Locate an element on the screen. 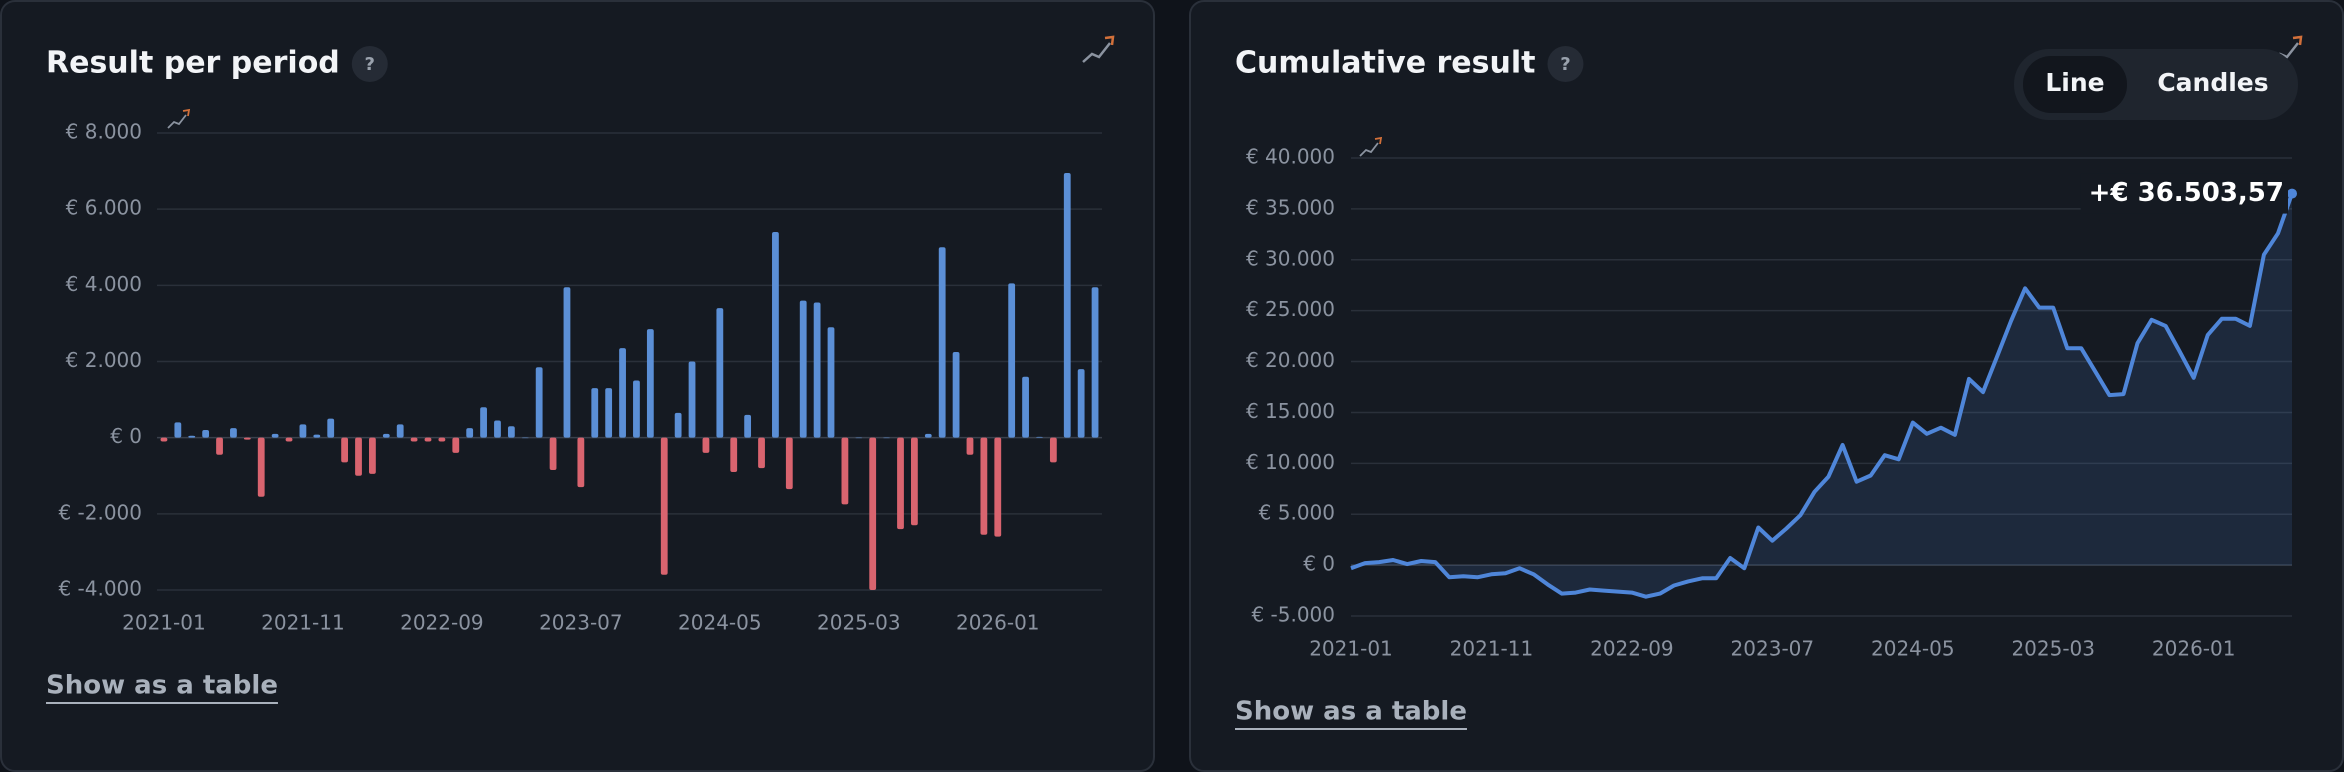  y-tick-label: € 4.000 is located at coordinates (104, 284).